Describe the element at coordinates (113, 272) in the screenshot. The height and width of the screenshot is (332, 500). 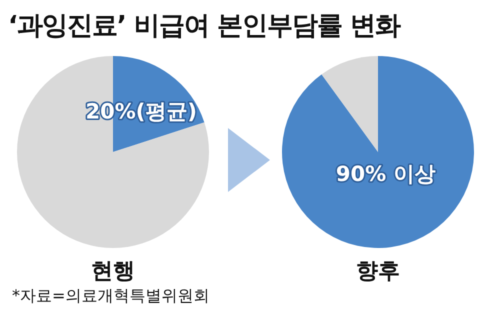
I see `text: 현행` at that location.